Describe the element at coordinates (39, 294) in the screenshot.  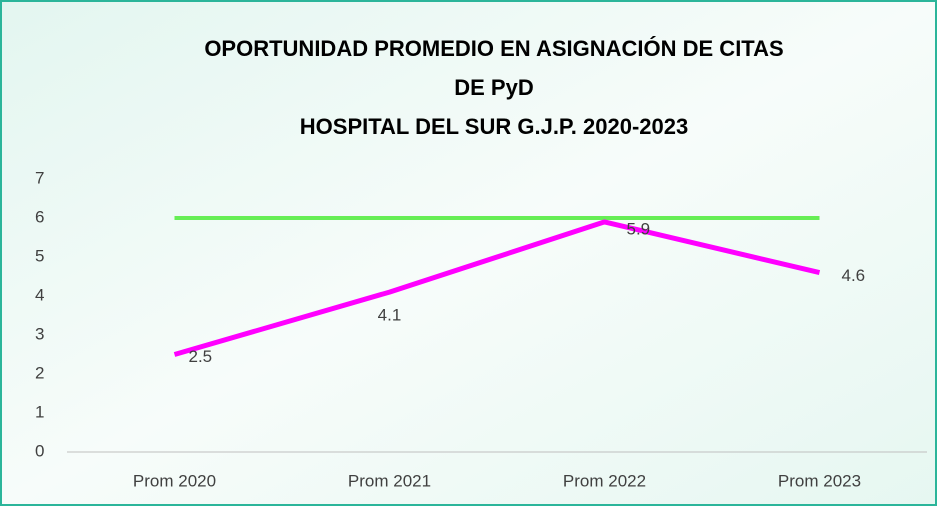
I see `y-tick-label: 4` at that location.